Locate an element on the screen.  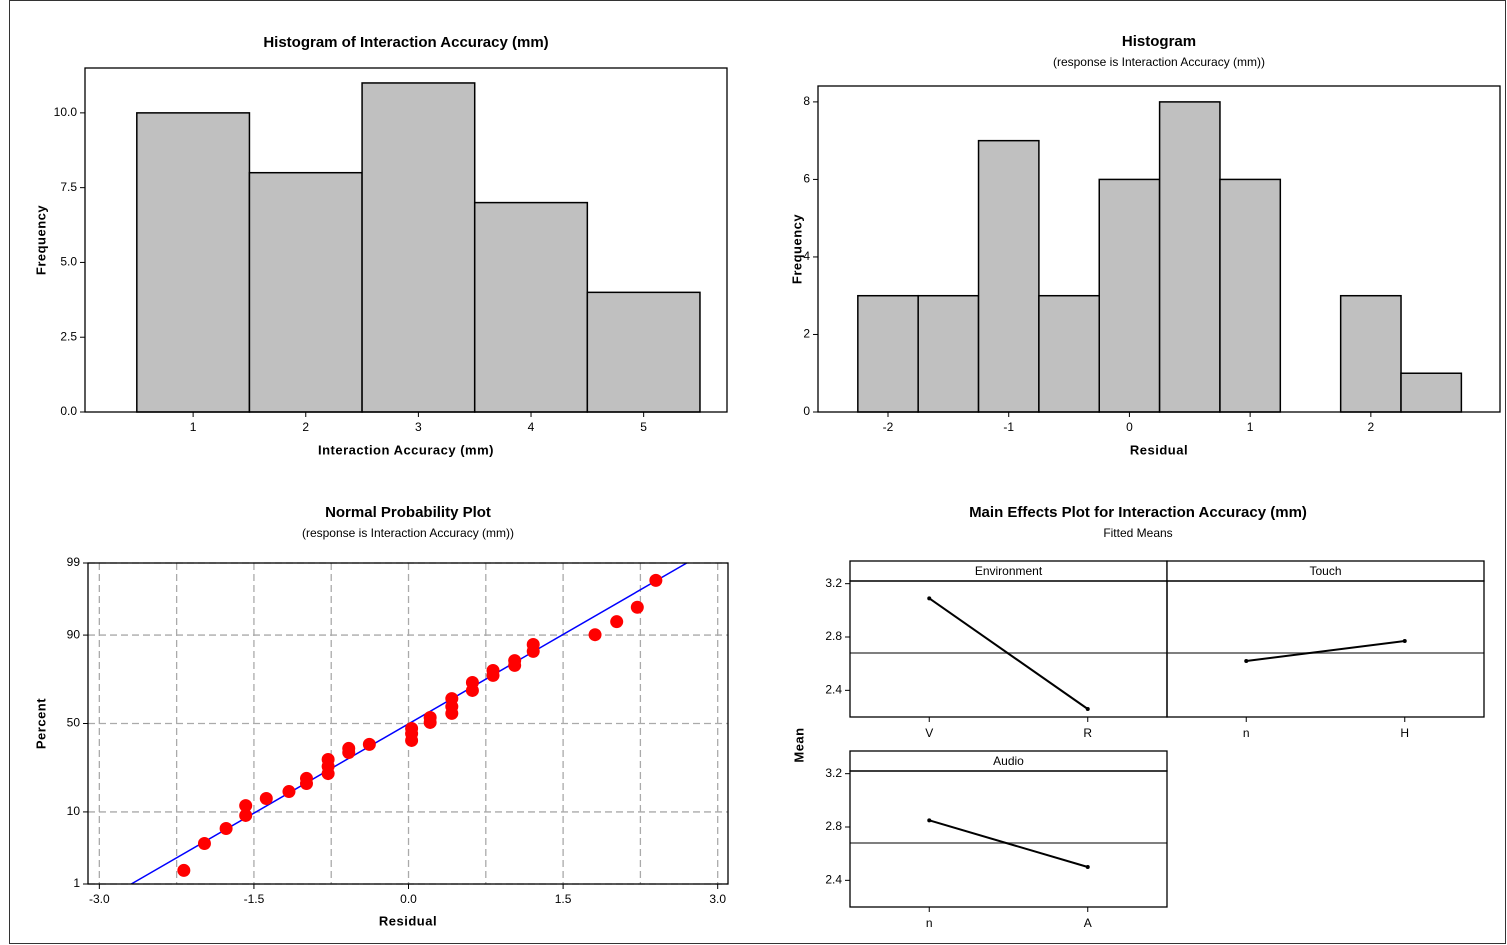
y-tick-label: 90 is located at coordinates (74, 634).